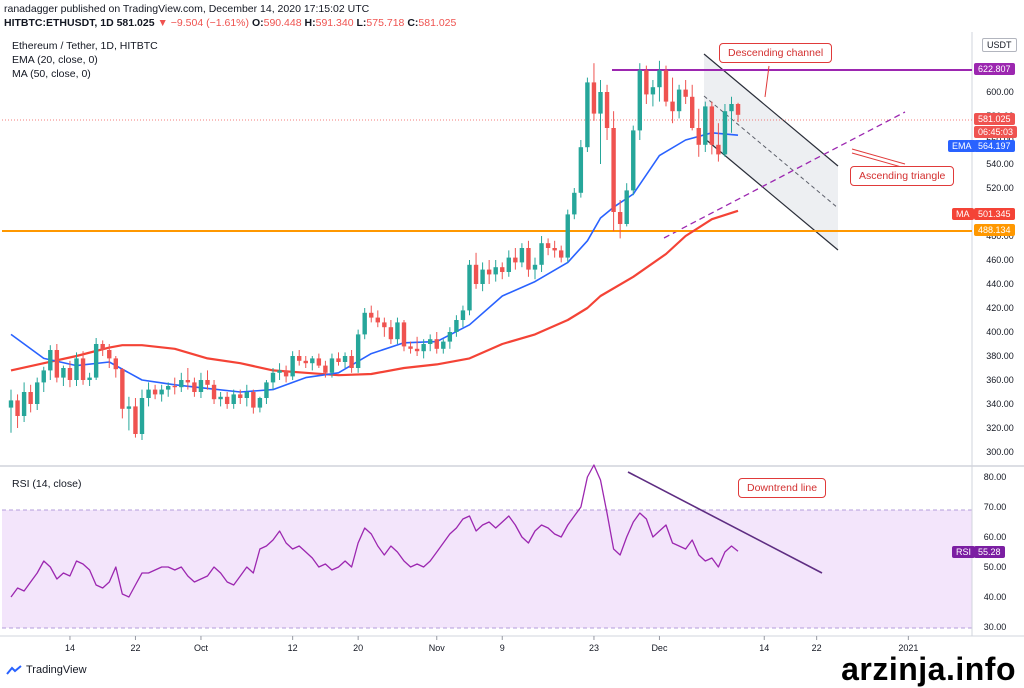  I want to click on time-axis: 14 22 Oct 12 20 Nov 9 23 Dec 14 22 2021, so click(491, 644).